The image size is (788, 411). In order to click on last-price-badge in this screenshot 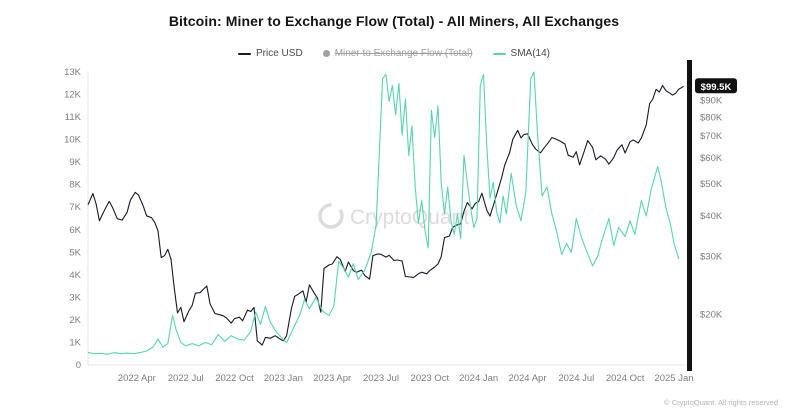, I will do `click(716, 86)`.